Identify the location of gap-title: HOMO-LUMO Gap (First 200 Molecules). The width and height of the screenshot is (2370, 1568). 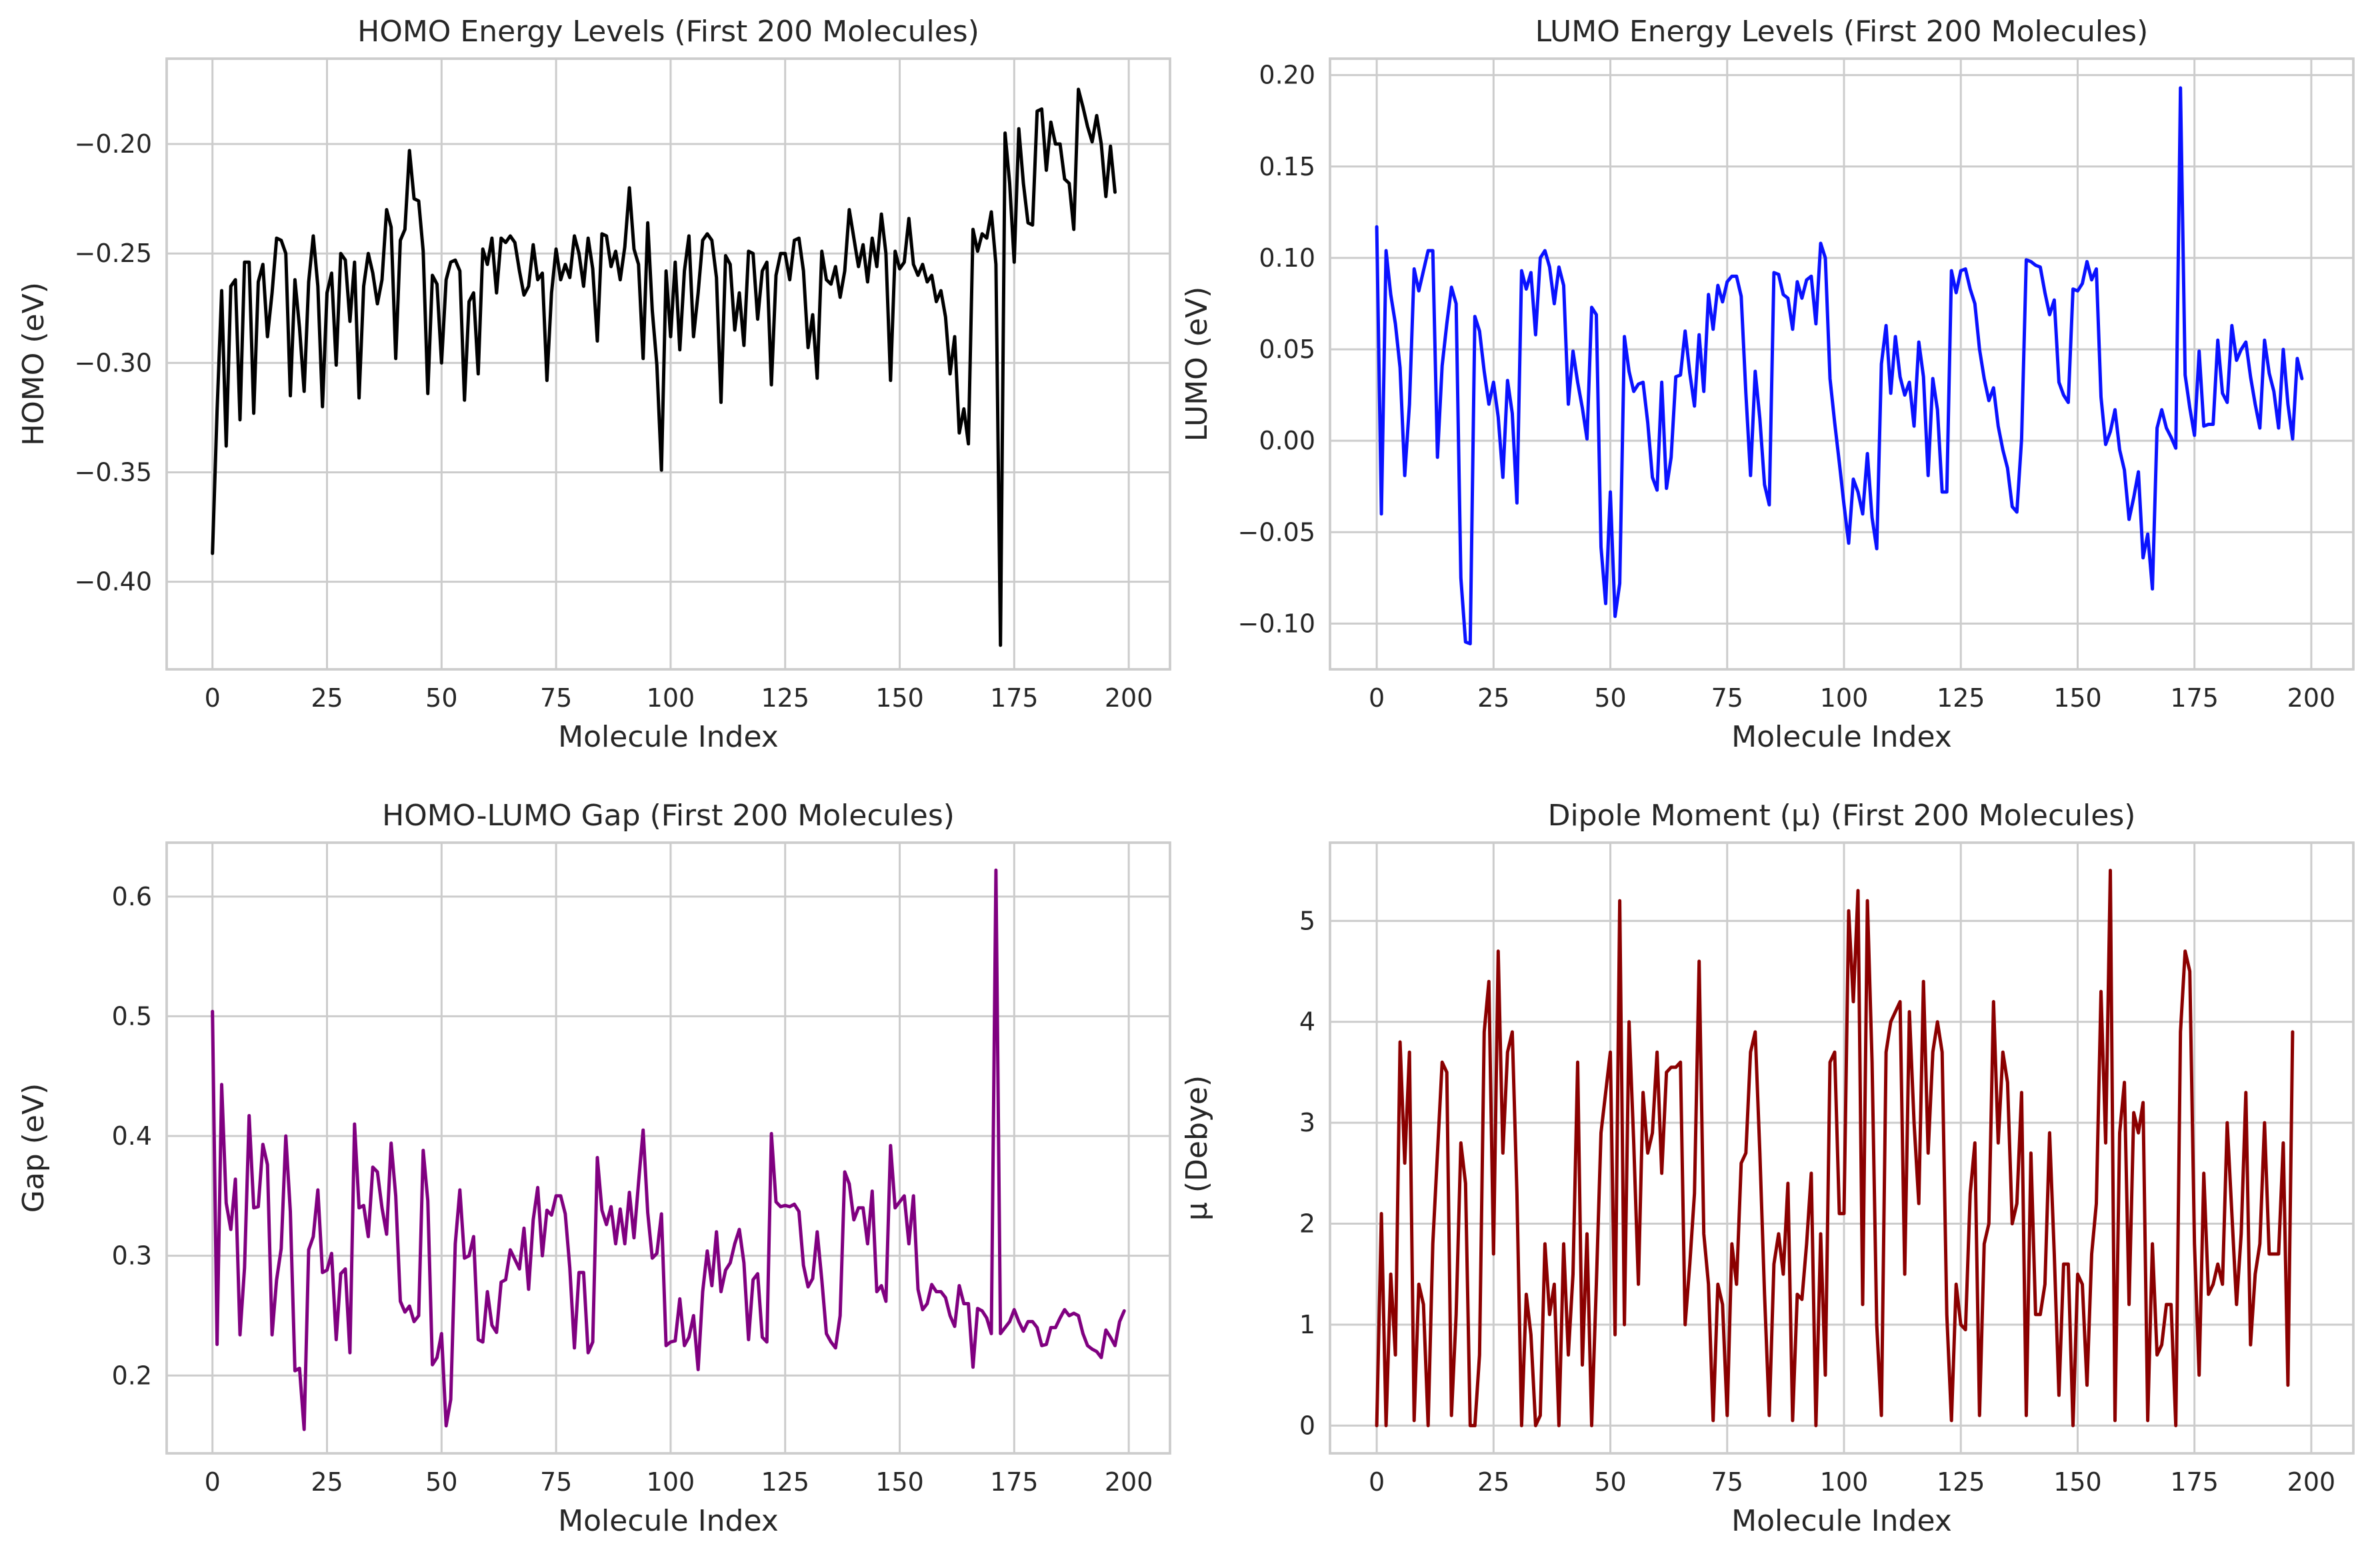
(668, 816).